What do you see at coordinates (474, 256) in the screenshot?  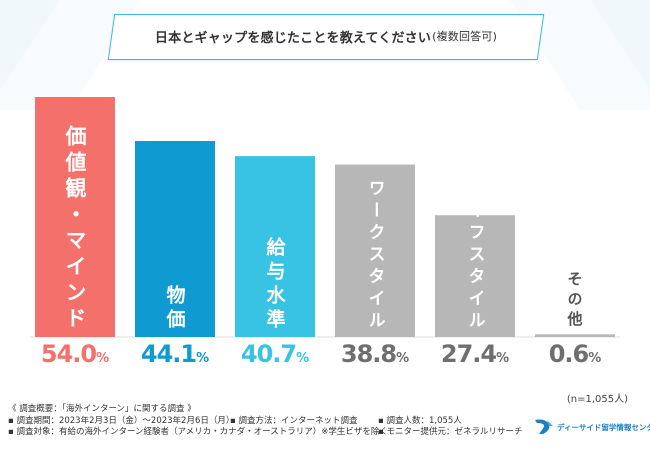 I see `category-label: ライフスタイル` at bounding box center [474, 256].